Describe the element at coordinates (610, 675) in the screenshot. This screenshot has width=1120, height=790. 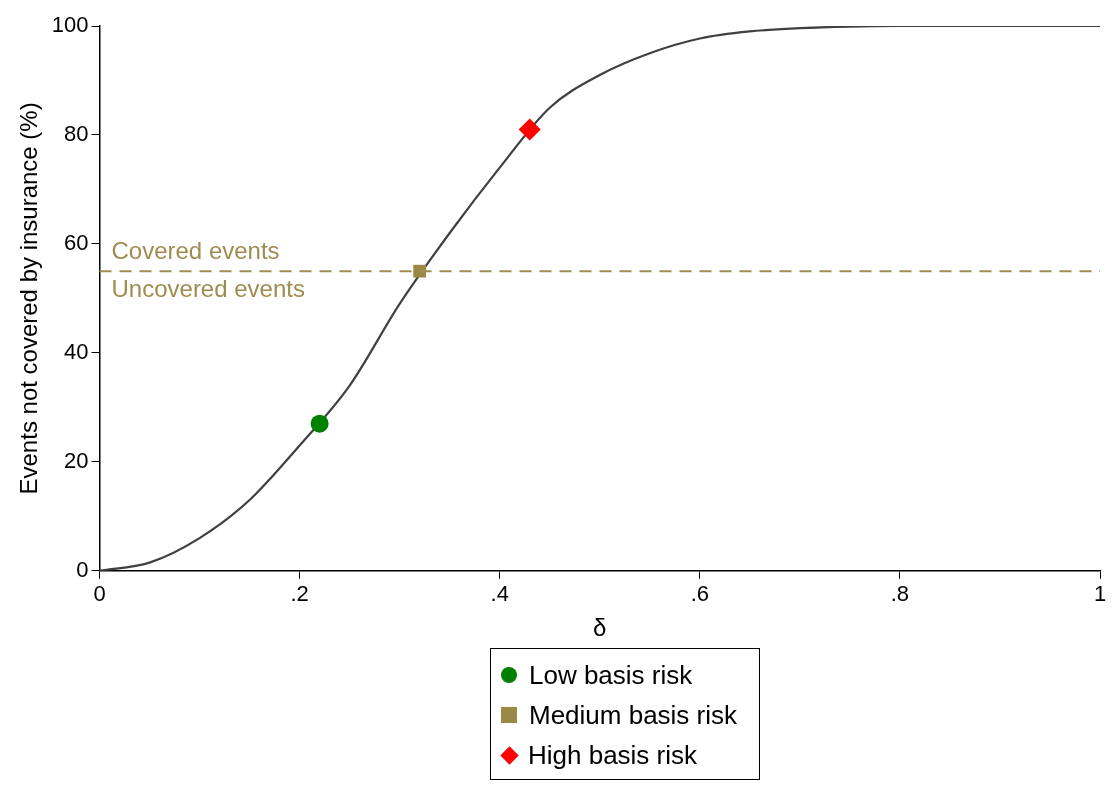
I see `legend-label: Low basis risk` at that location.